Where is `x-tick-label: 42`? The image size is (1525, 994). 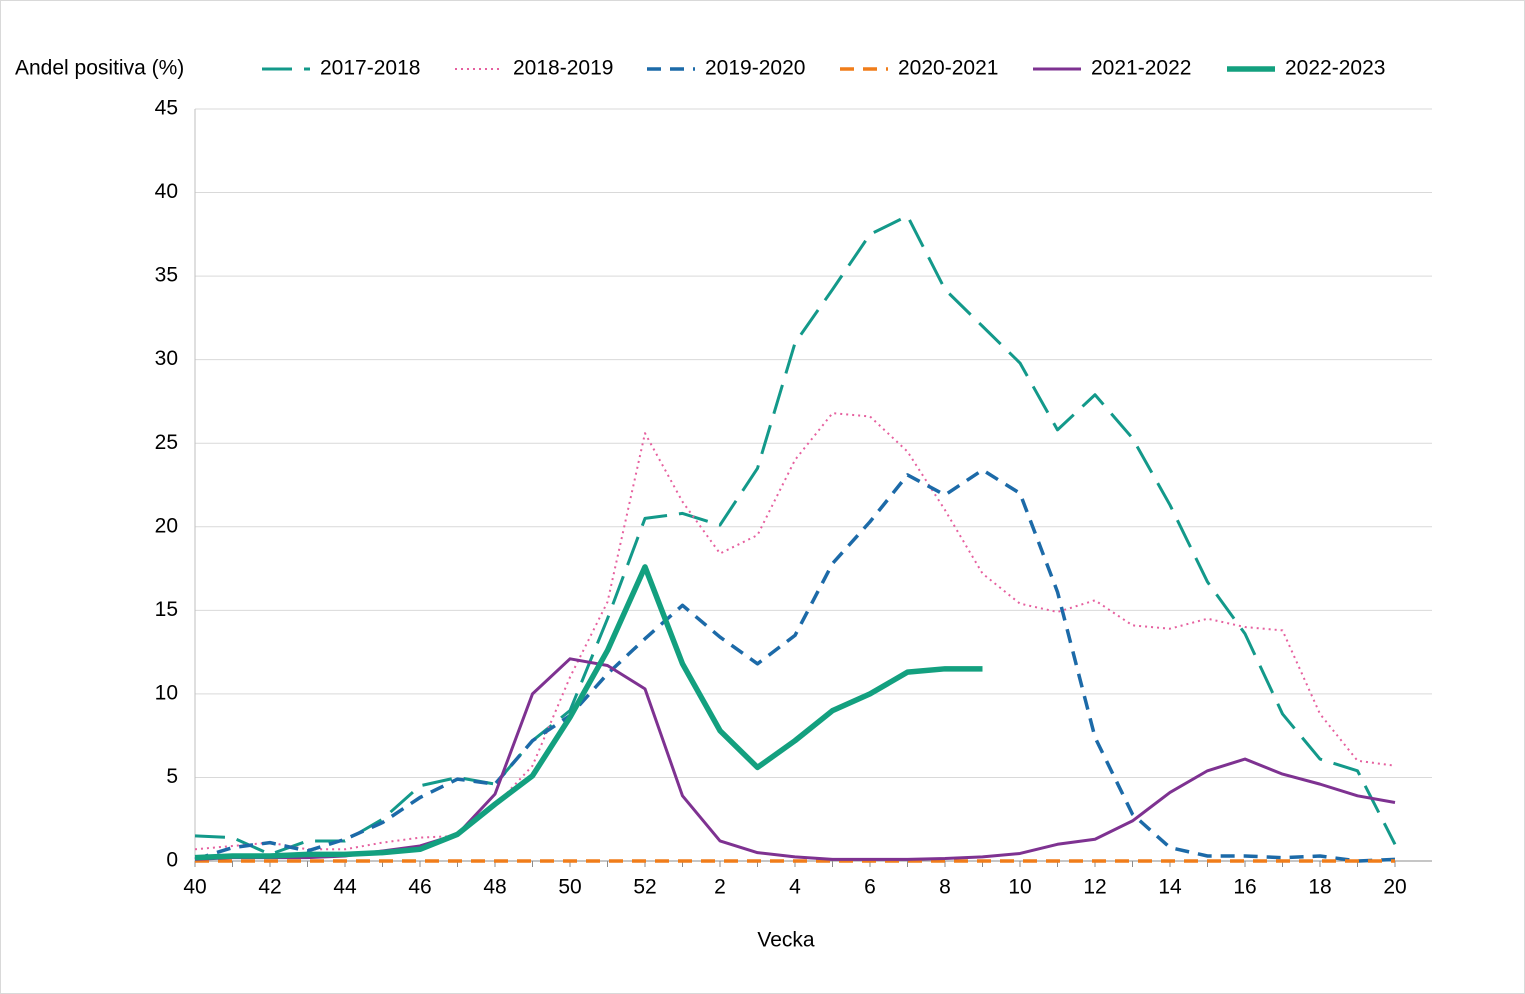 x-tick-label: 42 is located at coordinates (269, 887).